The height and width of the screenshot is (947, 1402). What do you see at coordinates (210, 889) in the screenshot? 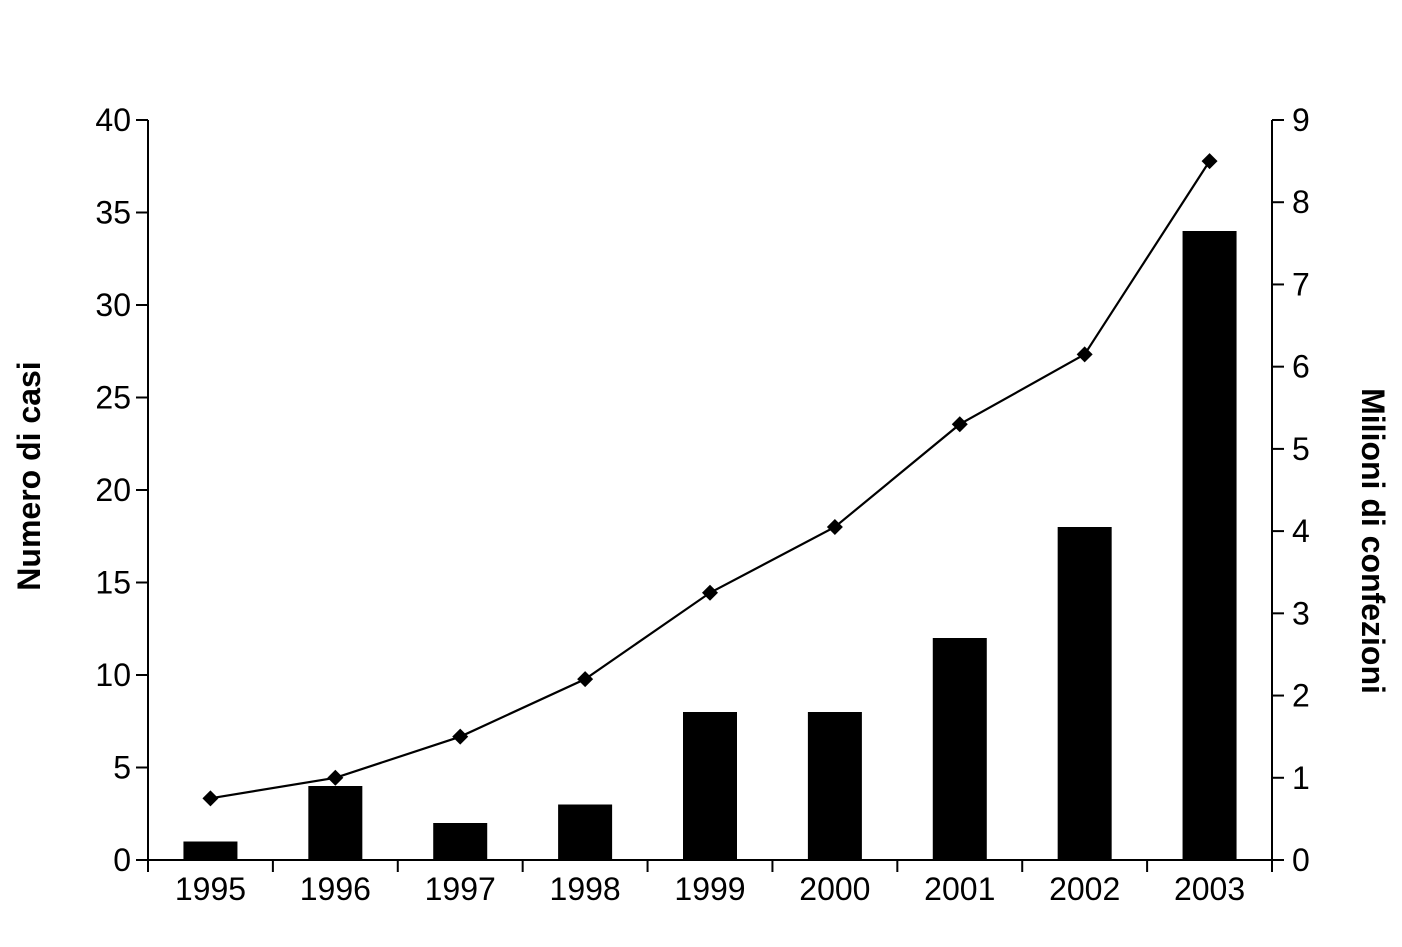
I see `x-tick-label-1995: 1995` at bounding box center [210, 889].